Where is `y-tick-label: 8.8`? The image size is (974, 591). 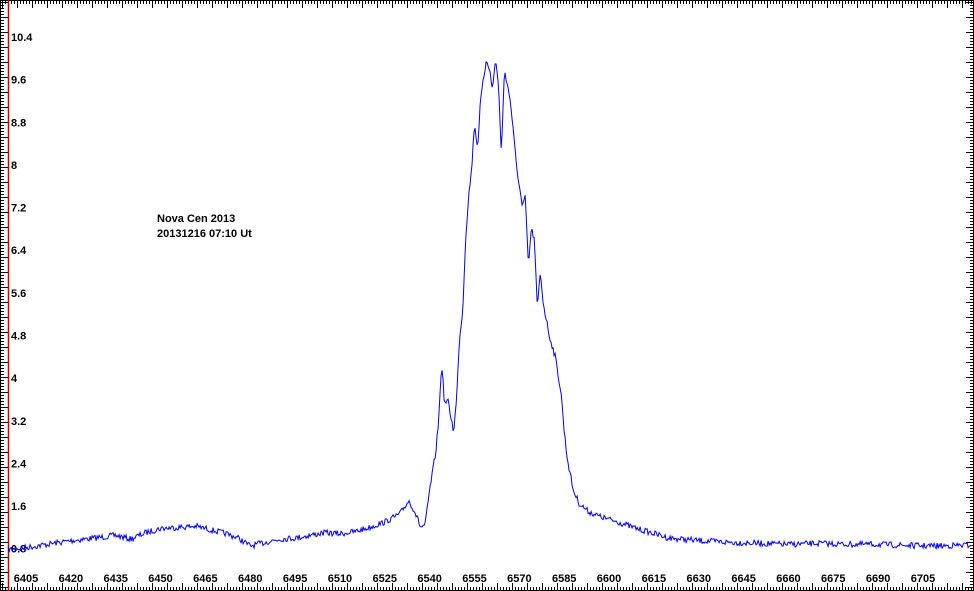 y-tick-label: 8.8 is located at coordinates (18, 123).